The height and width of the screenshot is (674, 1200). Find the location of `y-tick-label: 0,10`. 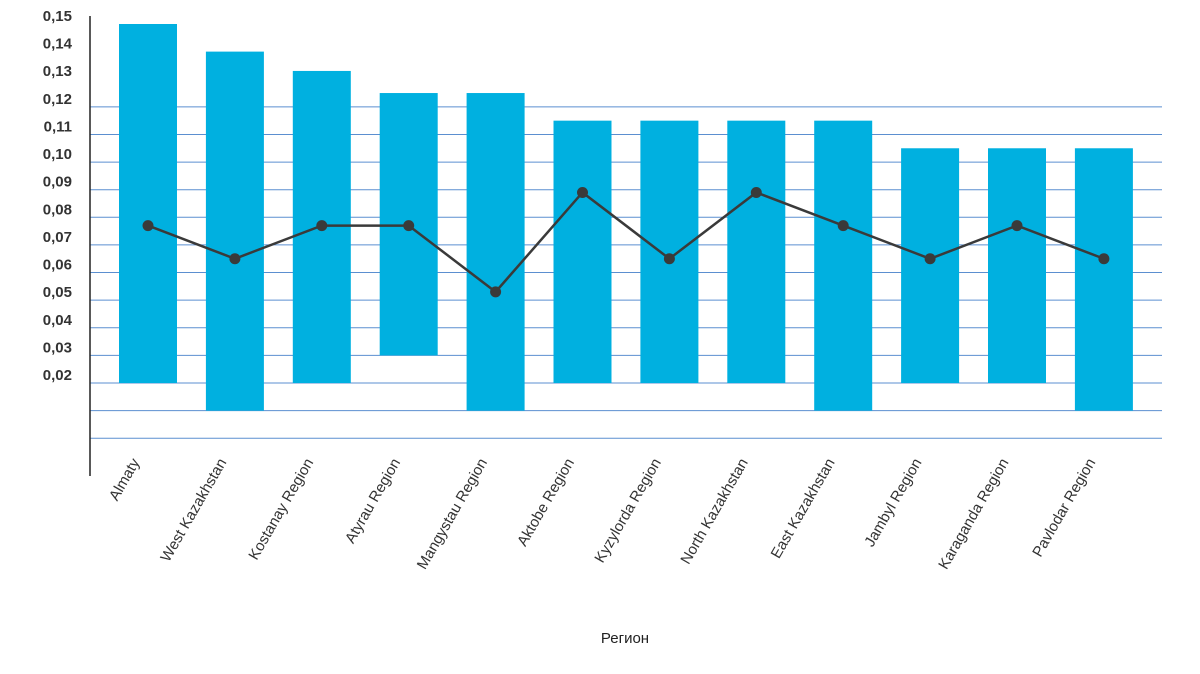

y-tick-label: 0,10 is located at coordinates (57, 154).